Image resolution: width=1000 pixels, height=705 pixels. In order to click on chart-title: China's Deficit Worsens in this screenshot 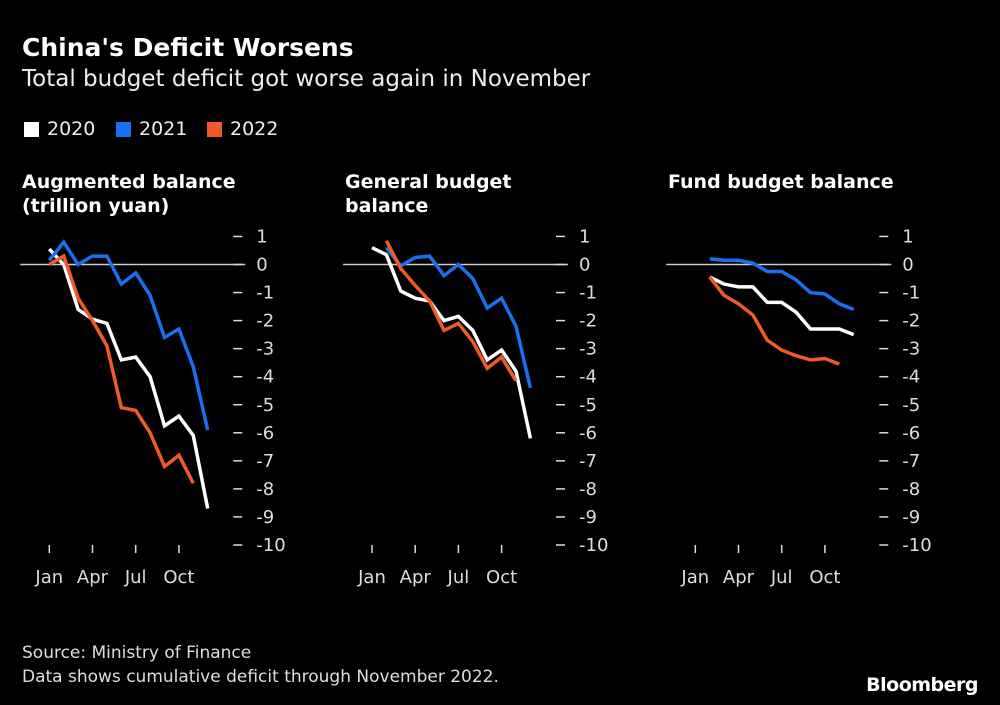, I will do `click(188, 47)`.